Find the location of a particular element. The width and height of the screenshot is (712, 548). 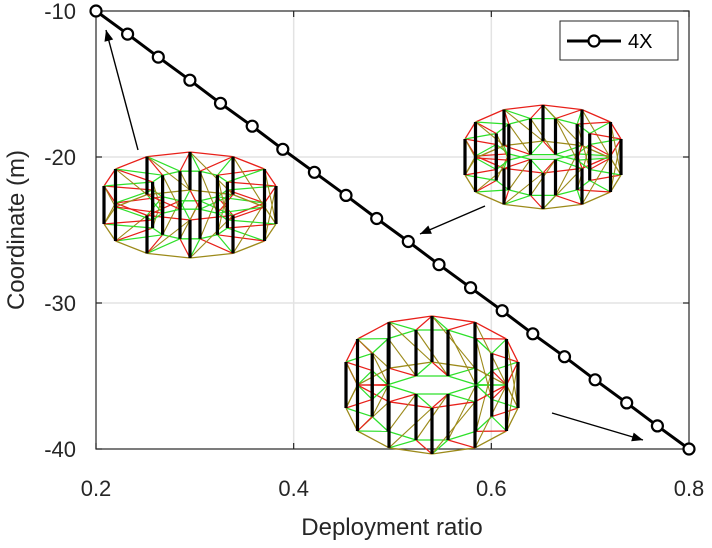

arrow-shaft is located at coordinates (122, 90).